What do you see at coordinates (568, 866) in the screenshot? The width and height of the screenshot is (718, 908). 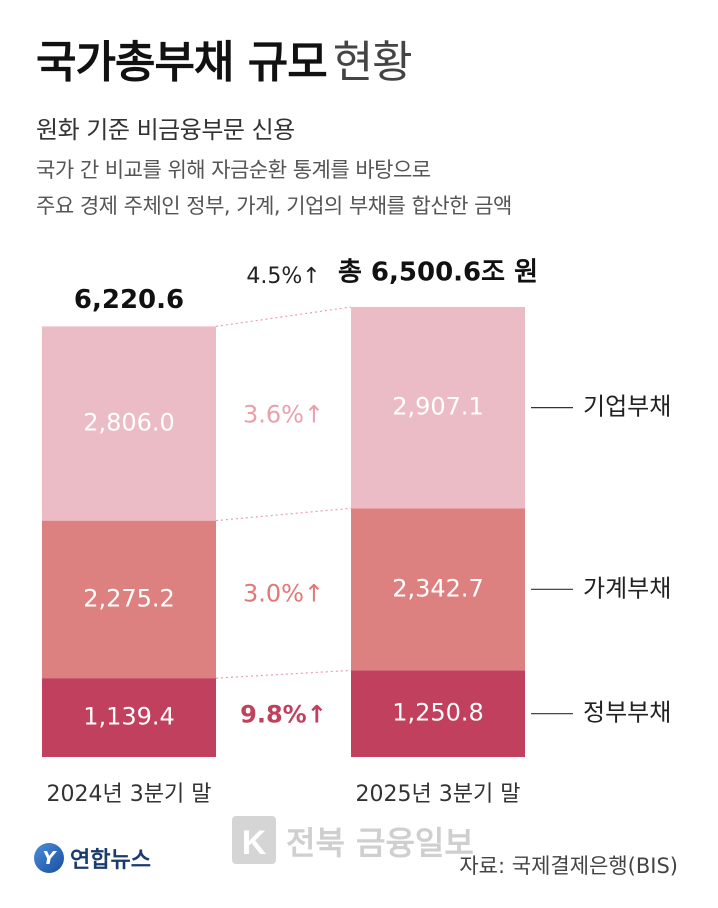 I see `source-note: 자료: 국제결제은행(BIS)` at bounding box center [568, 866].